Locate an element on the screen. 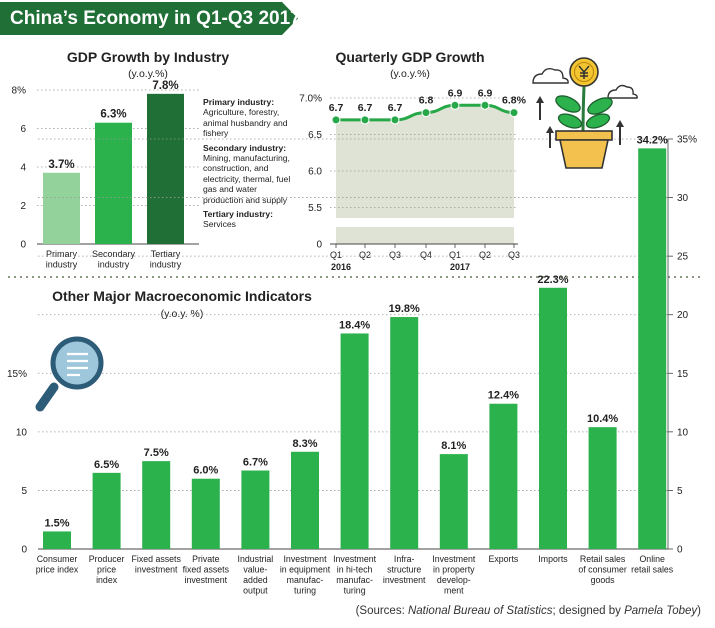 The image size is (715, 628). gdp-industry-subtitle: (y.o.y.%) is located at coordinates (148, 74).